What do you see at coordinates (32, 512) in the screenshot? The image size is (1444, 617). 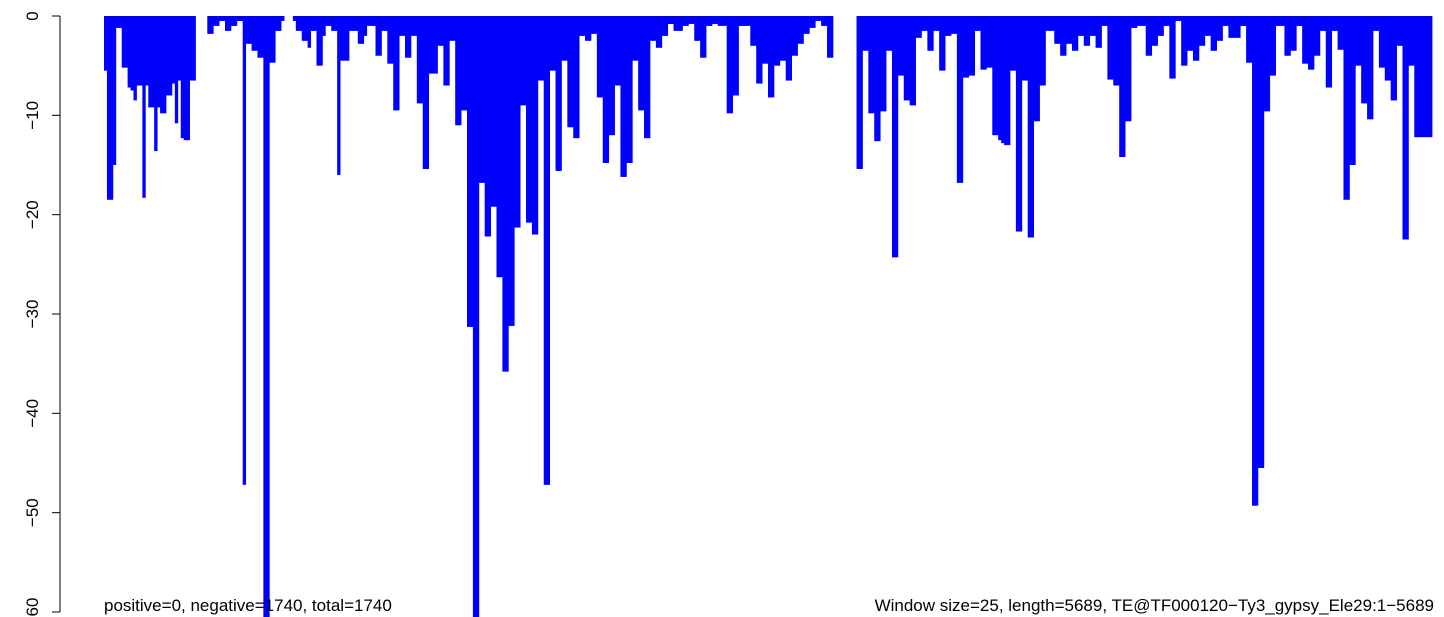 I see `y-tick-label: −50` at bounding box center [32, 512].